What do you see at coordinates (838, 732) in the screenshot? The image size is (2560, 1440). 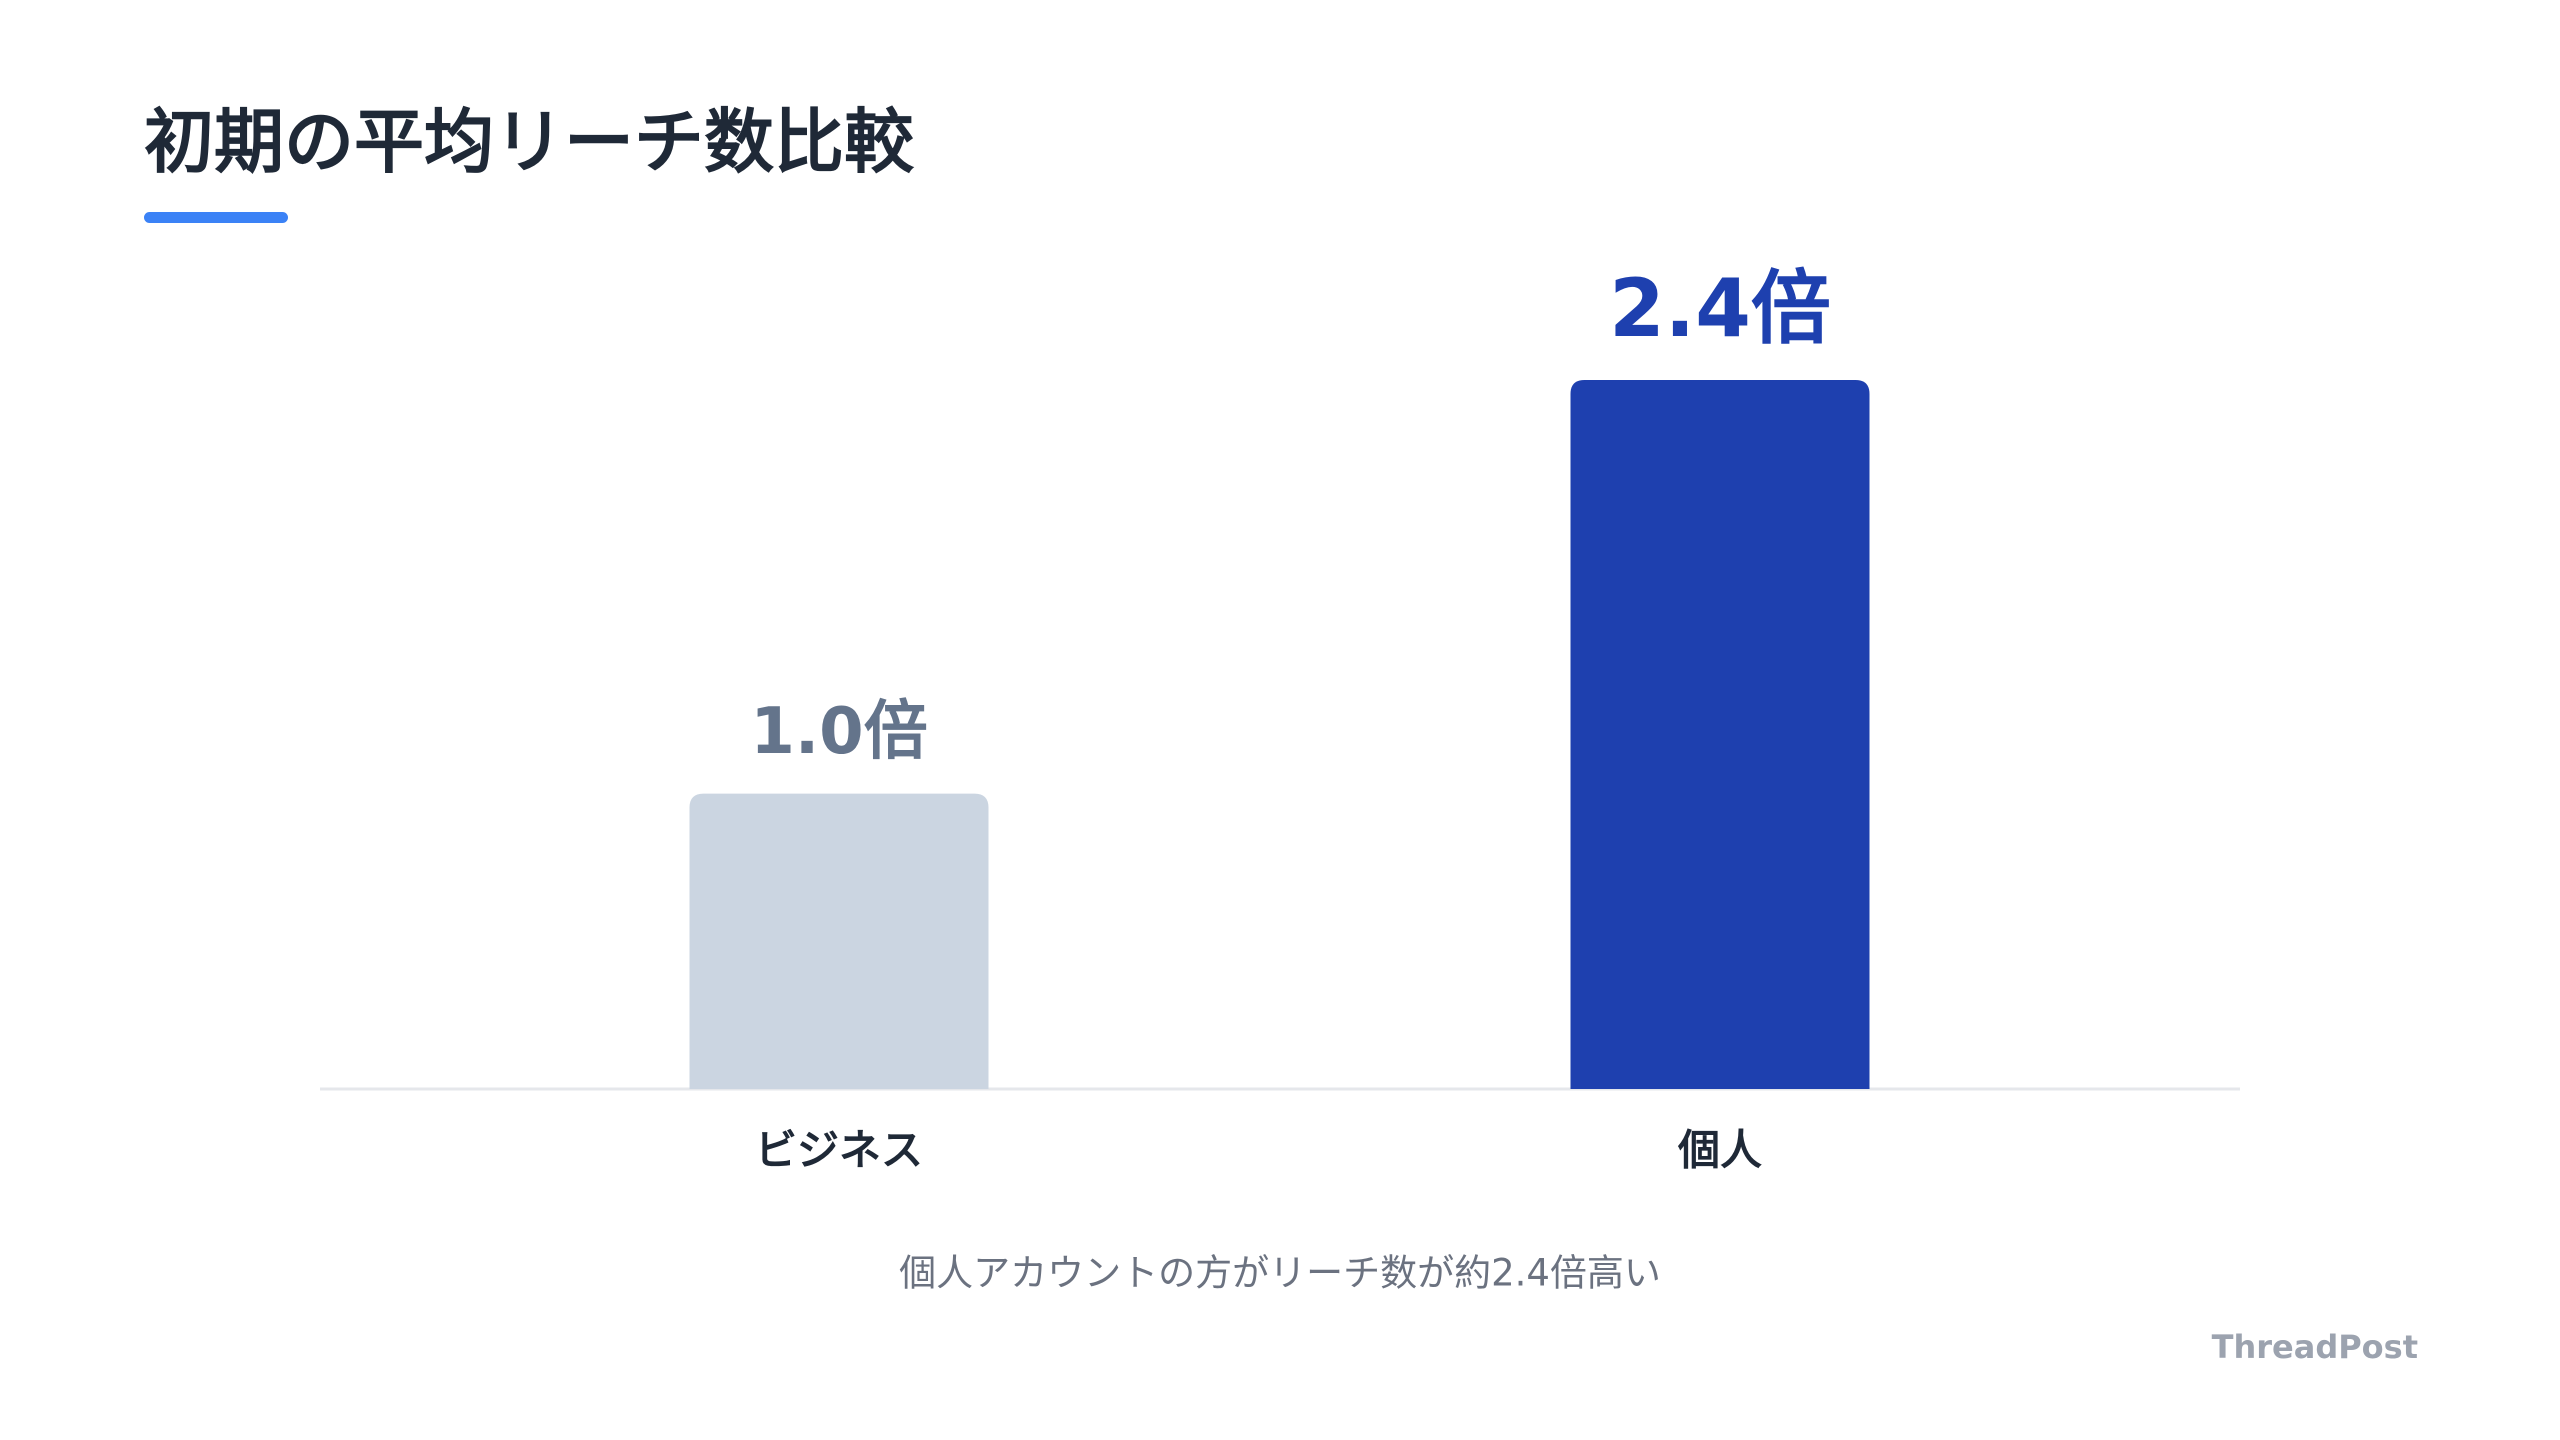 I see `value-label: 1.0倍` at bounding box center [838, 732].